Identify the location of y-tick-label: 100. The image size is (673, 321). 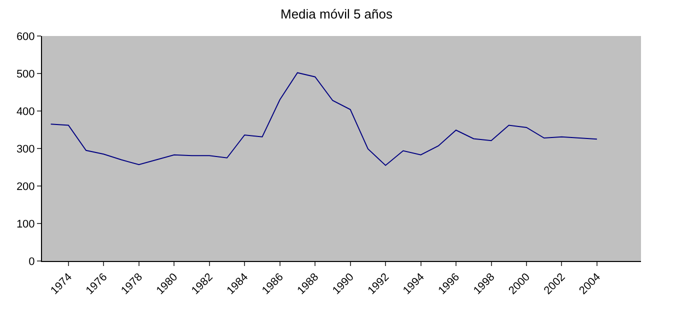
(25, 224).